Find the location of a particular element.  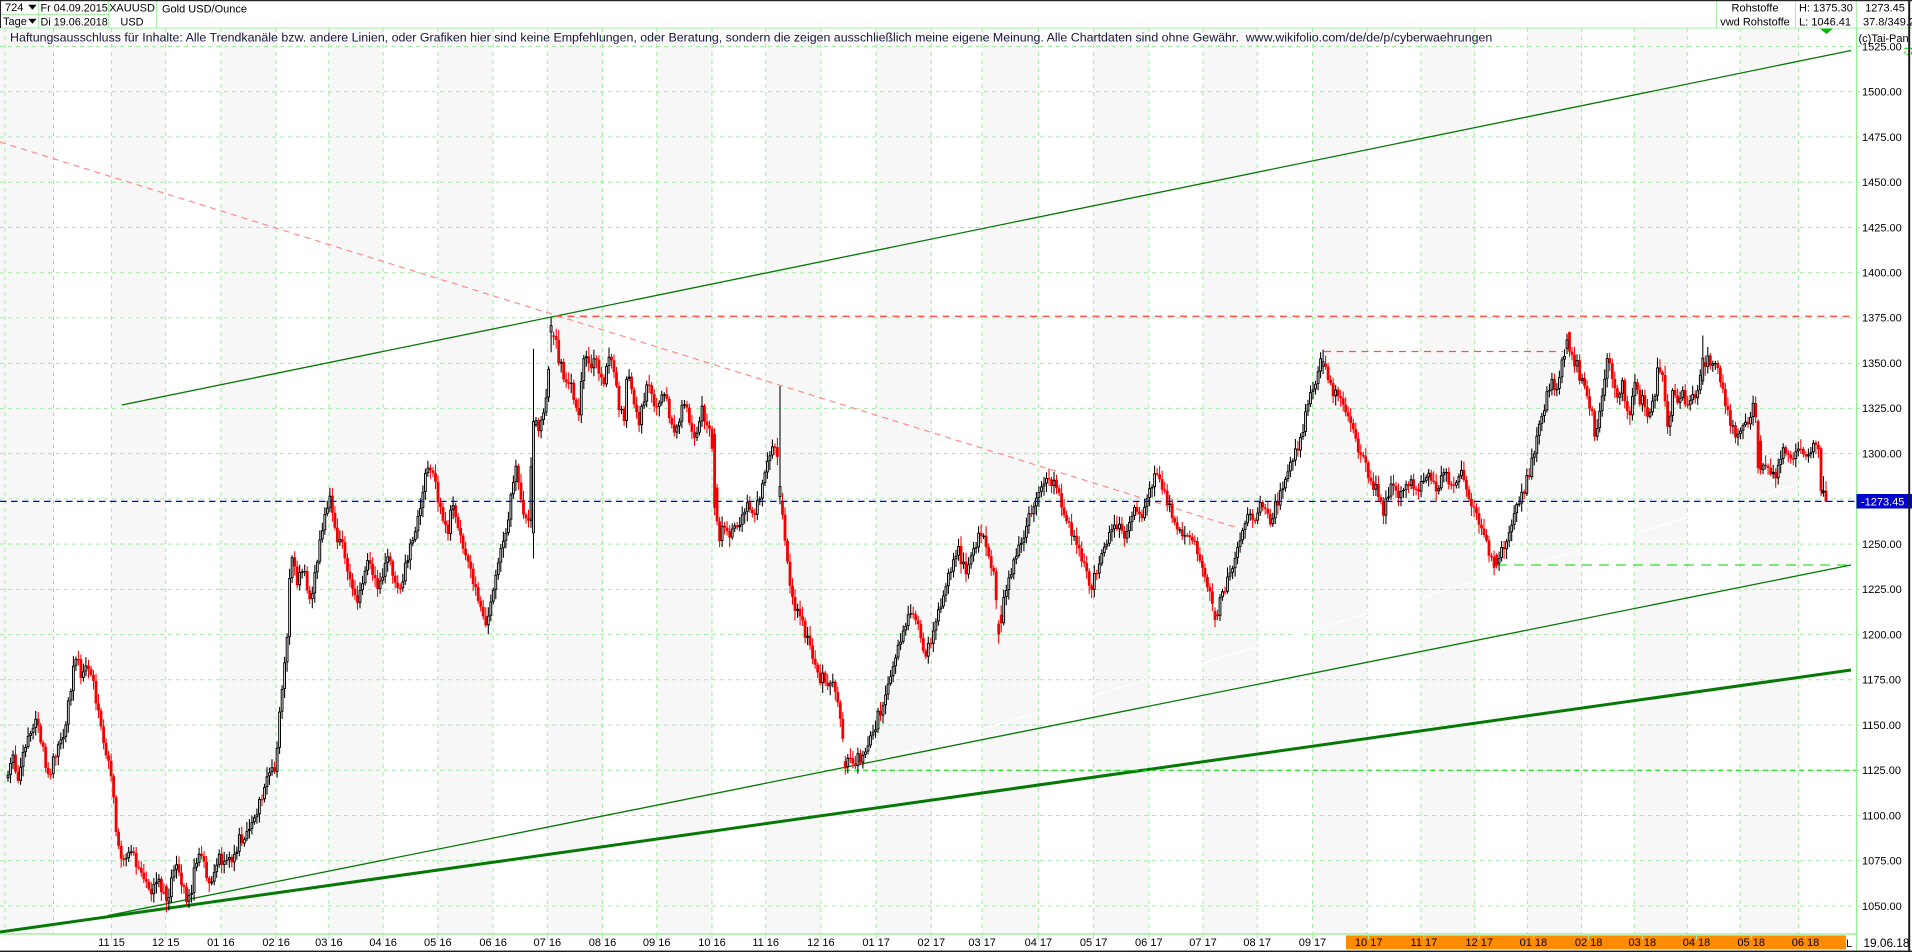

svg-text: 12 15 is located at coordinates (166, 943).